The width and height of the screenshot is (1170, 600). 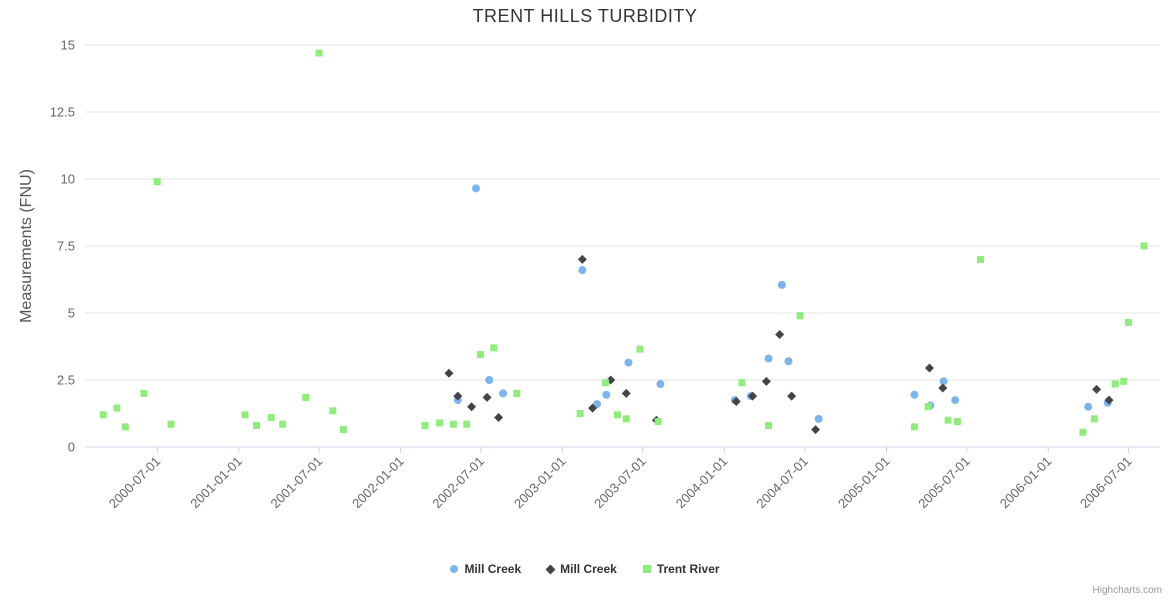 What do you see at coordinates (62, 112) in the screenshot?
I see `svg-text: 12.5` at bounding box center [62, 112].